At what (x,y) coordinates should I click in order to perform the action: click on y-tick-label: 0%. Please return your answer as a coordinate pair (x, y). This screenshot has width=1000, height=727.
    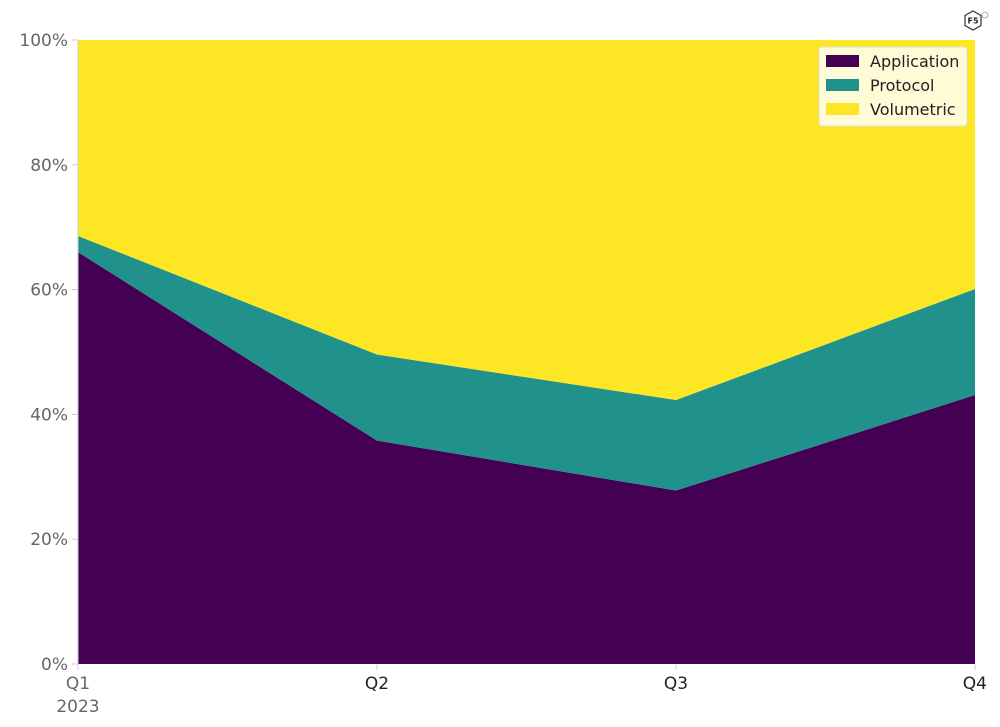
    Looking at the image, I should click on (54, 665).